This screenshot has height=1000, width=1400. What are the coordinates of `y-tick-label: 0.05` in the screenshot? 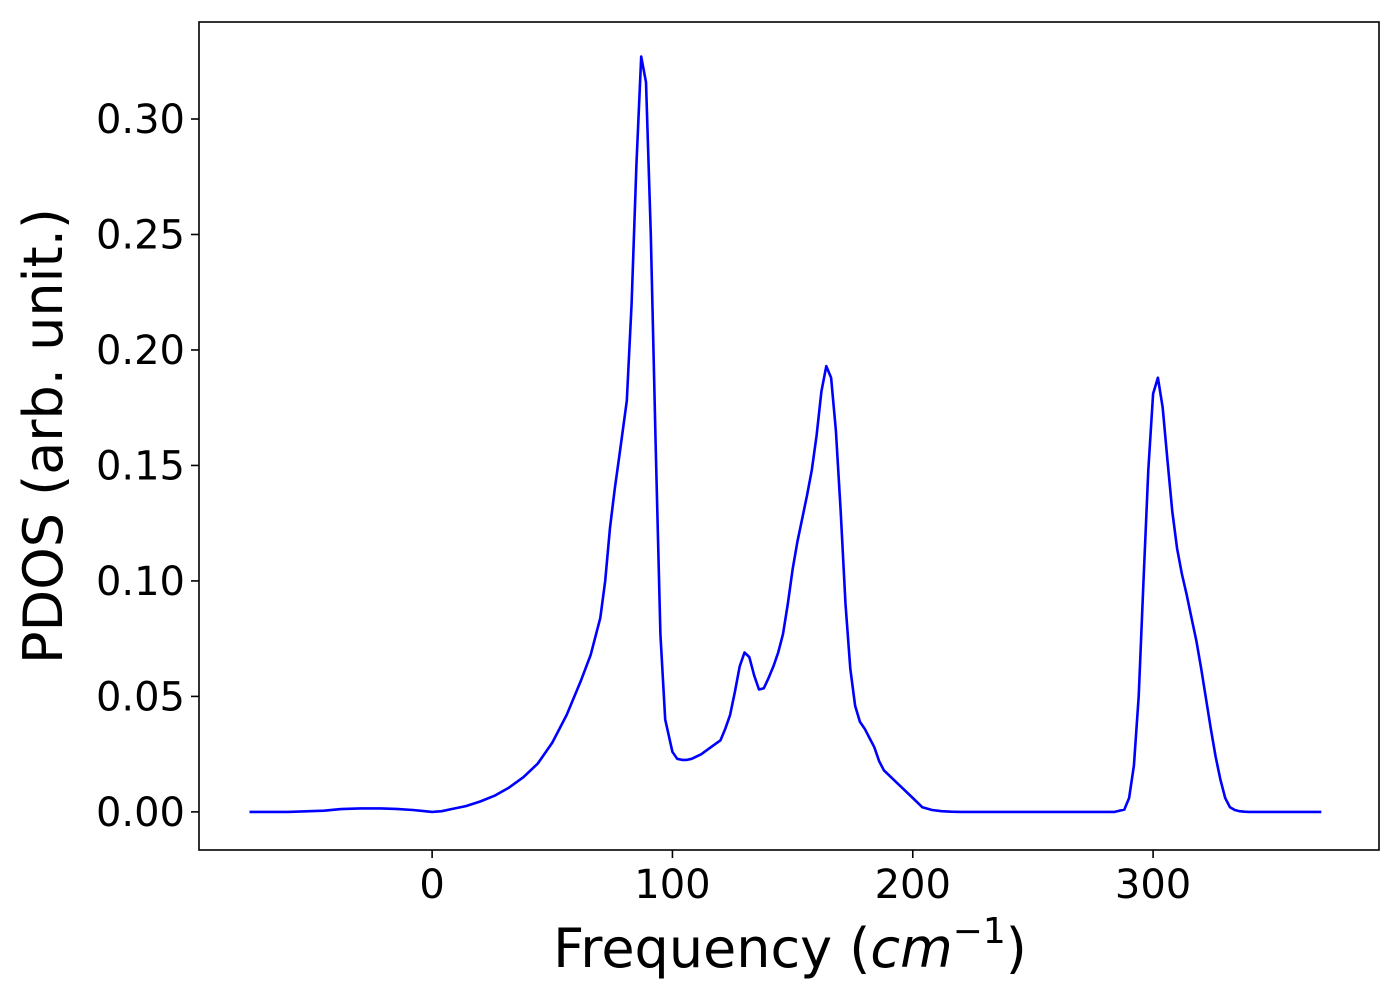 It's located at (140, 697).